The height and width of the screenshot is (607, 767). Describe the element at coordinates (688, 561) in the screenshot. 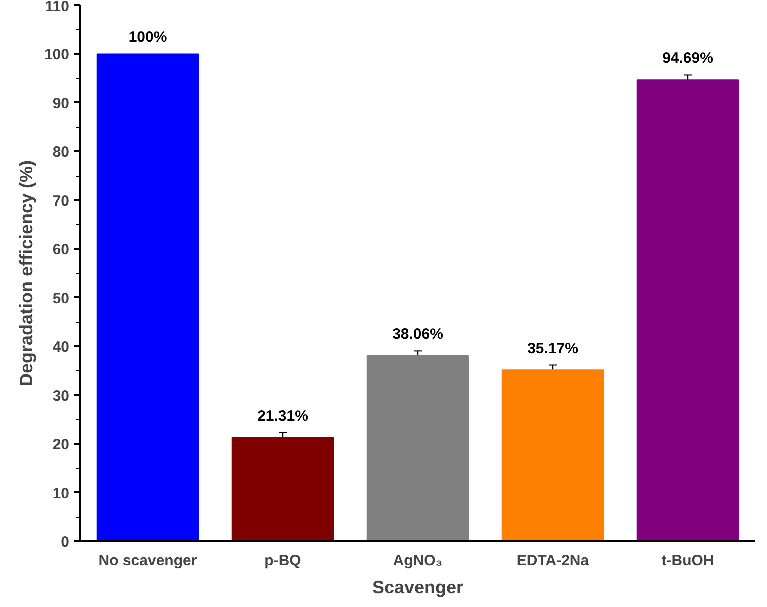

I see `x-tick-label: t-BuOH` at that location.